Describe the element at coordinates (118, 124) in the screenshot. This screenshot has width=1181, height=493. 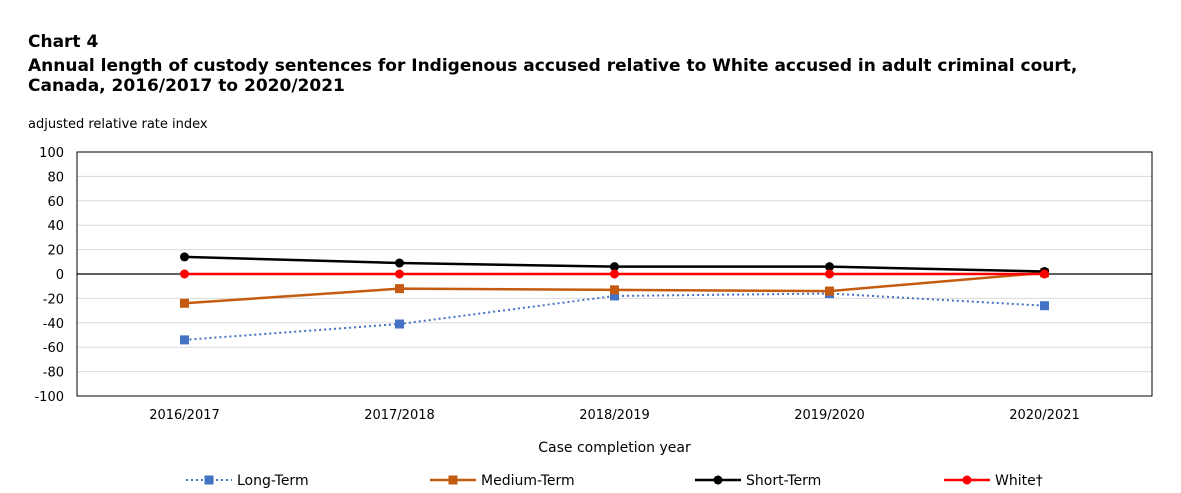
I see `y-axis-label: adjusted relative rate index` at that location.